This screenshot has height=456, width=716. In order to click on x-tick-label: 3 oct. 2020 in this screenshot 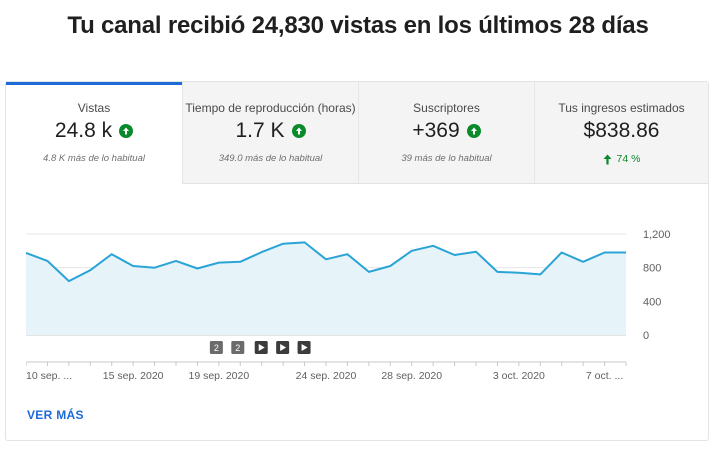, I will do `click(519, 376)`.